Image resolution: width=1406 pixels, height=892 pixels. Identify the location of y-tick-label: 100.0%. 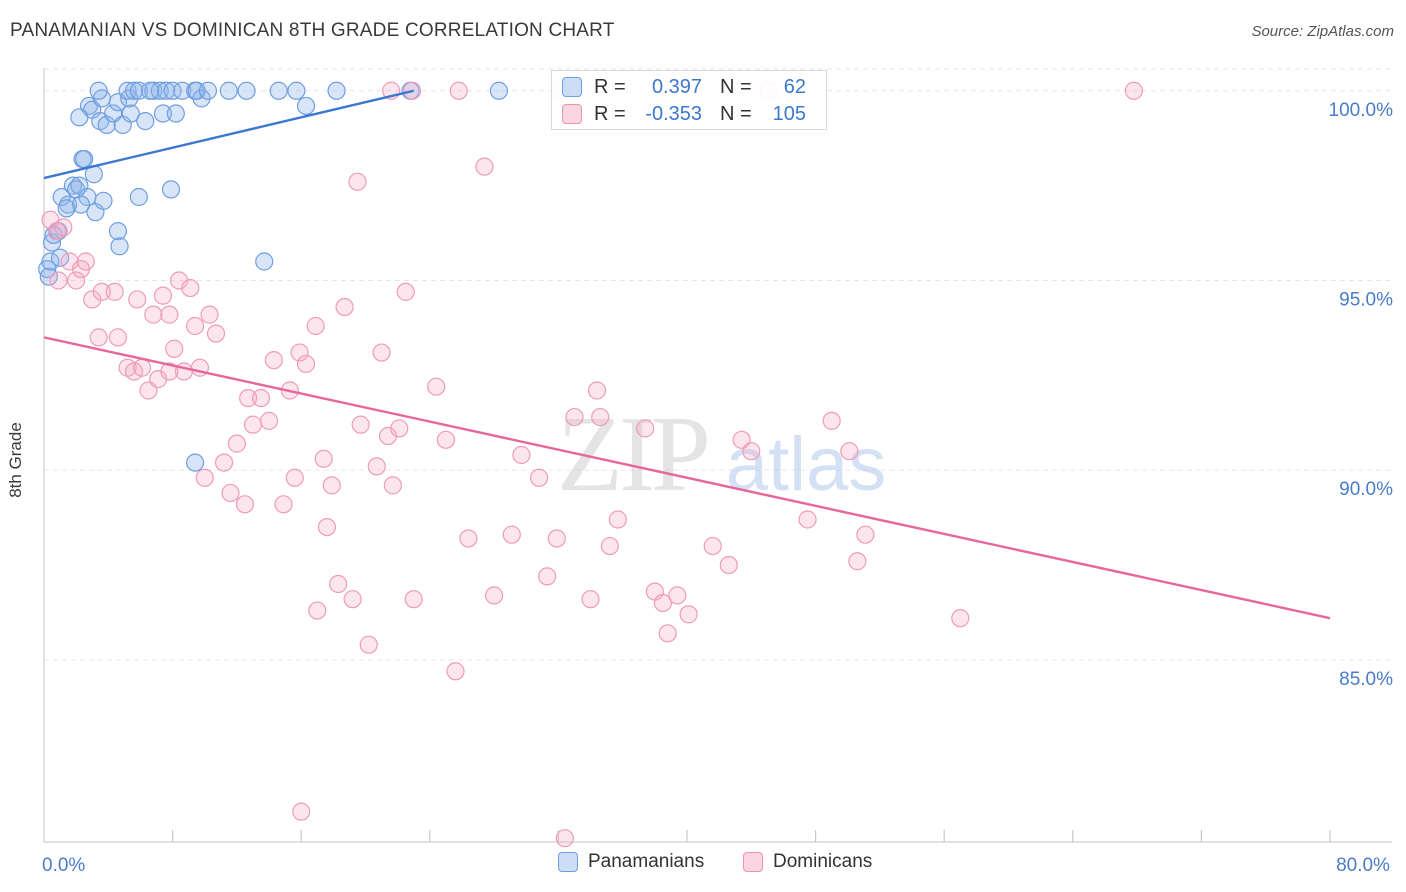
(1361, 110).